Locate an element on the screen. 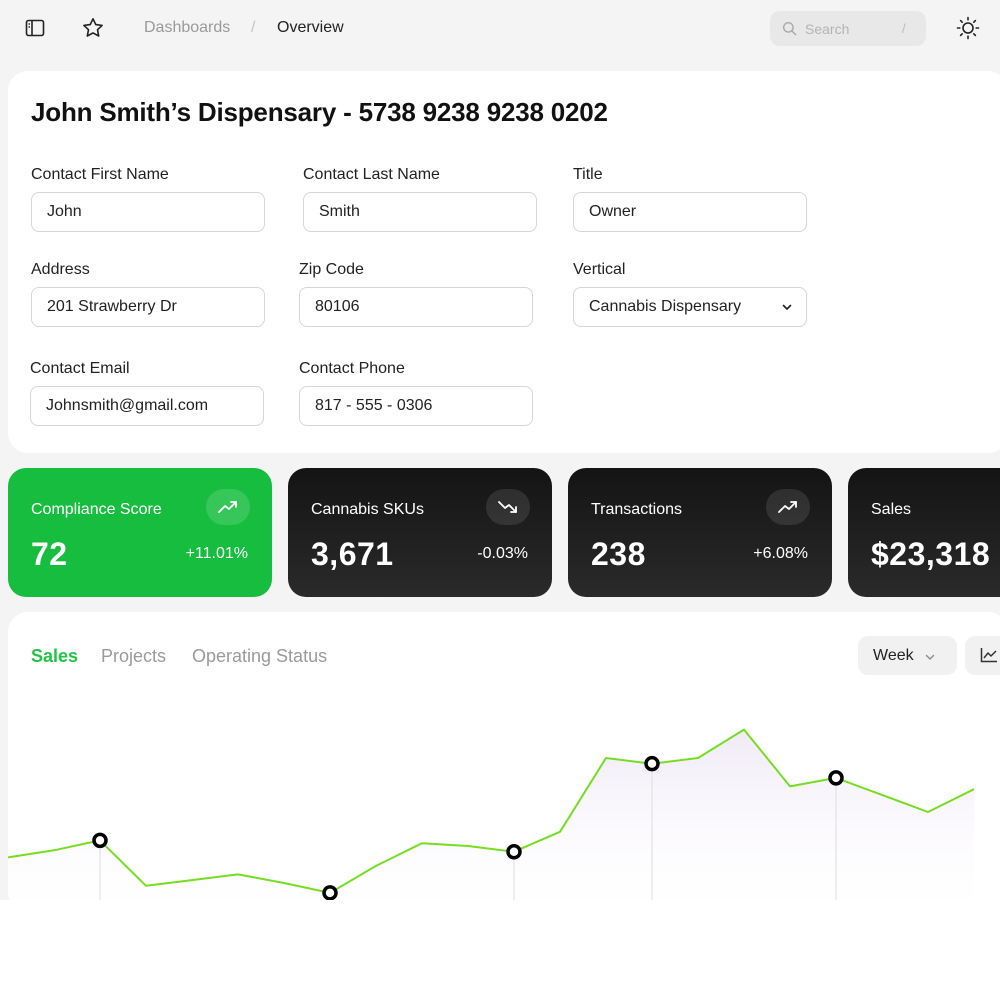  stat-card-skus: Cannabis SKUs 3,671 -0.03% is located at coordinates (420, 532).